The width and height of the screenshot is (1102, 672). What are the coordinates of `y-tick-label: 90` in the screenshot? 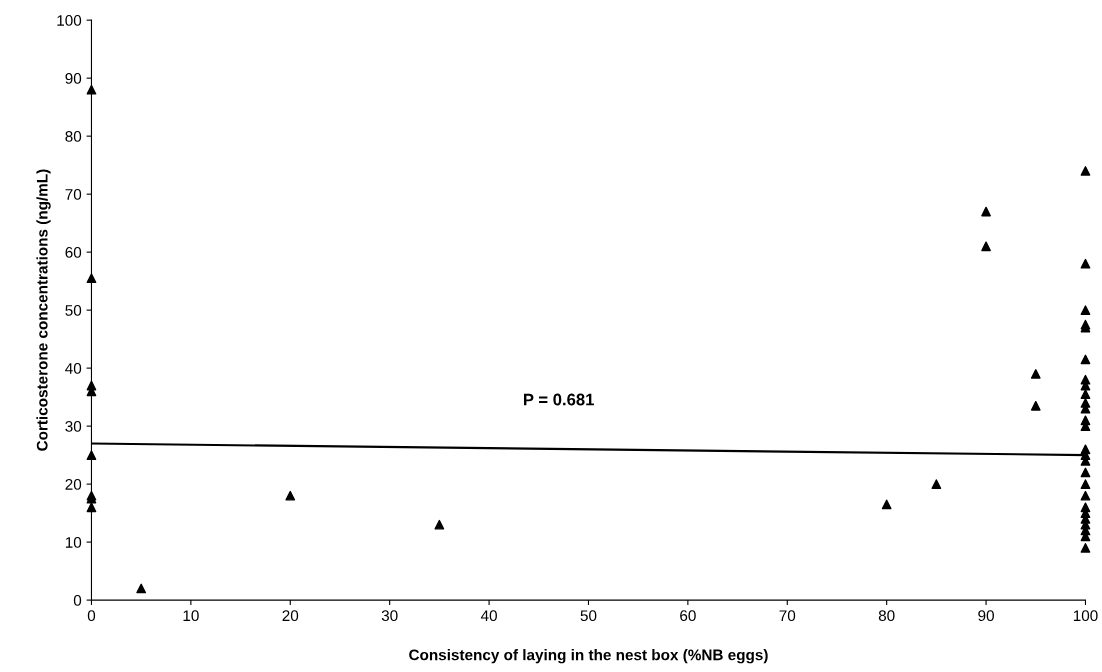 It's located at (73, 78).